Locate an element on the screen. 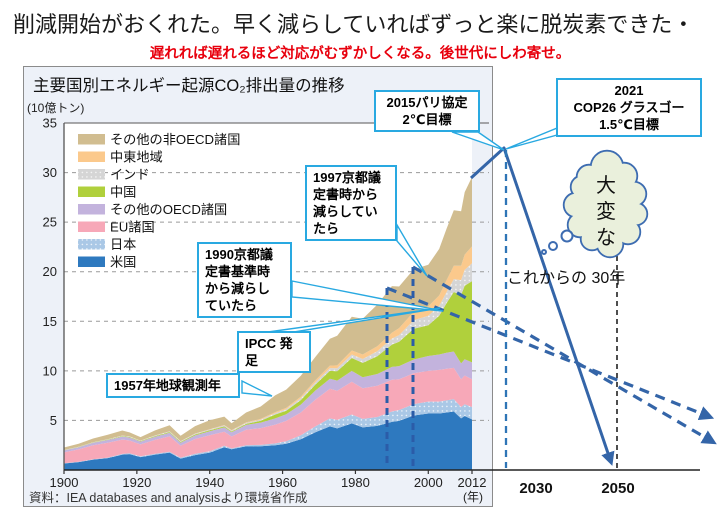 The width and height of the screenshot is (720, 522). callout-tail-paris2015 is located at coordinates (478, 141).